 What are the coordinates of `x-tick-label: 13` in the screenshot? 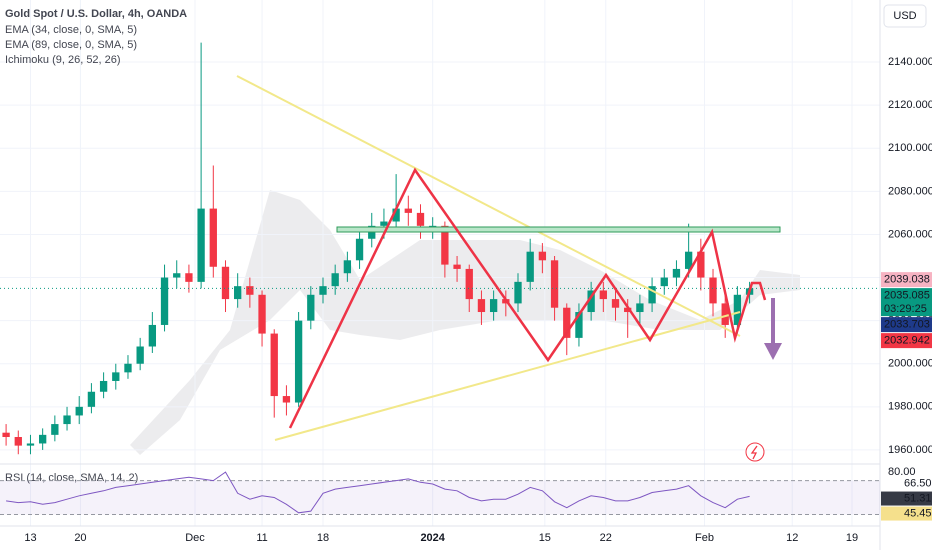 It's located at (30, 538).